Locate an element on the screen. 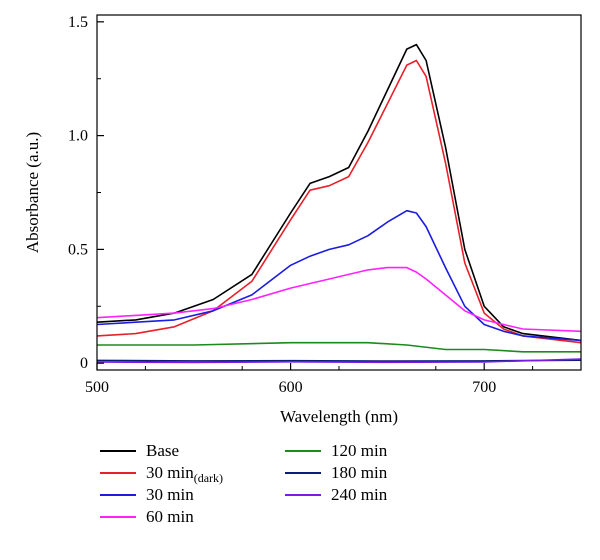  y-tick-label: 0 is located at coordinates (84, 363).